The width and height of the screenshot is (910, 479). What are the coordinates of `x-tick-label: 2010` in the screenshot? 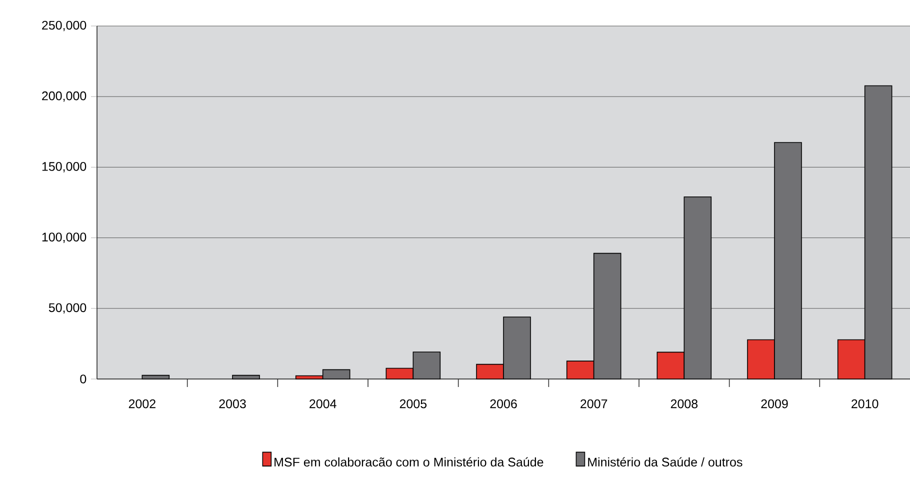 It's located at (865, 403).